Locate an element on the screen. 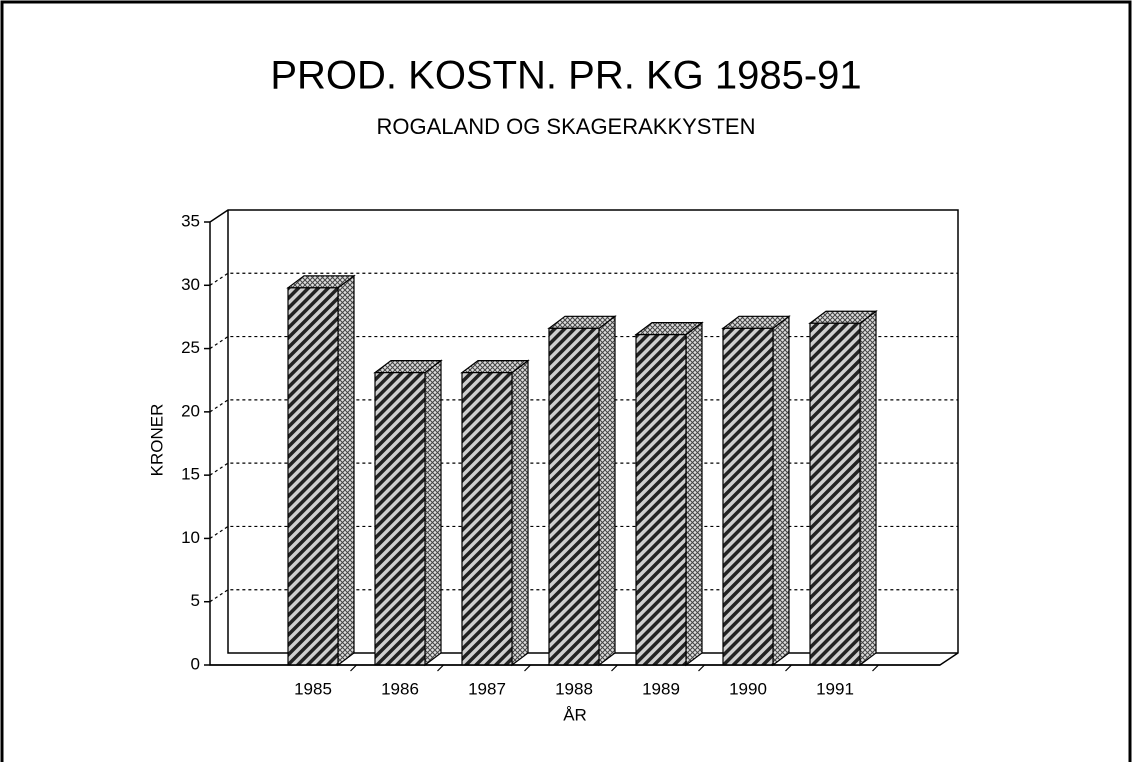 Image resolution: width=1132 pixels, height=762 pixels. x-axis-label: ÅR is located at coordinates (575, 714).